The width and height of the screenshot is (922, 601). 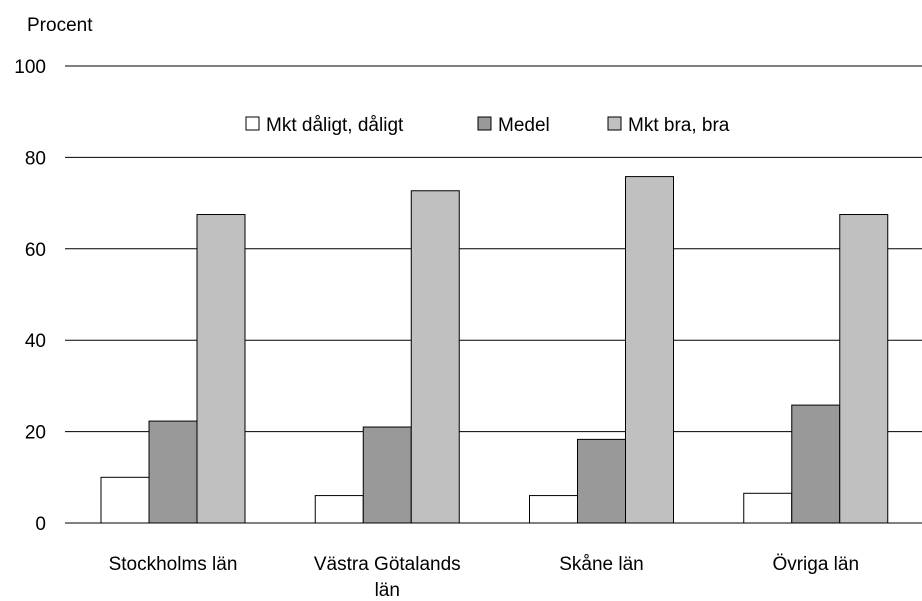 I want to click on legend-label: Mkt bra, bra, so click(x=679, y=125).